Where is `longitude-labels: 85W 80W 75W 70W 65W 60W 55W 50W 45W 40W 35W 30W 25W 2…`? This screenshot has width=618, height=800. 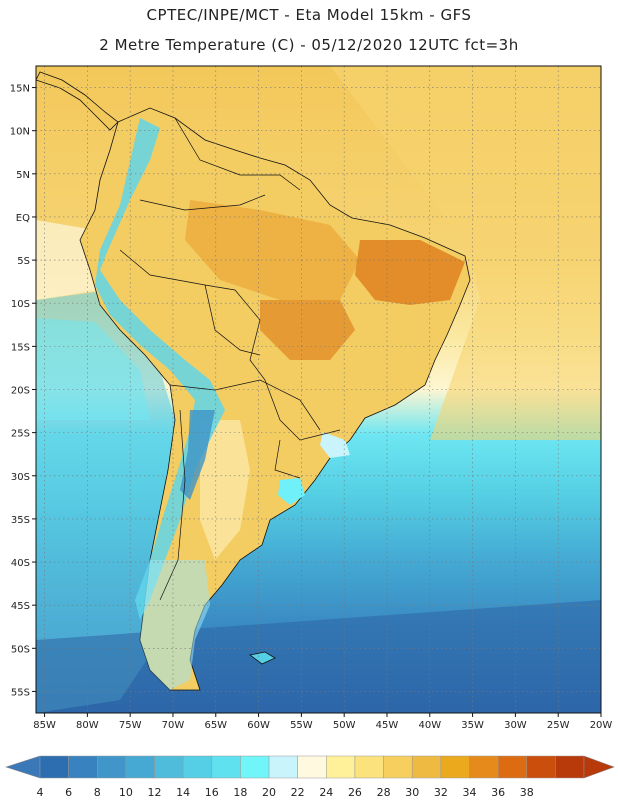
longitude-labels: 85W 80W 75W 70W 65W 60W 55W 50W 45W 40W 35W 30W 25W 2… is located at coordinates (322, 725).